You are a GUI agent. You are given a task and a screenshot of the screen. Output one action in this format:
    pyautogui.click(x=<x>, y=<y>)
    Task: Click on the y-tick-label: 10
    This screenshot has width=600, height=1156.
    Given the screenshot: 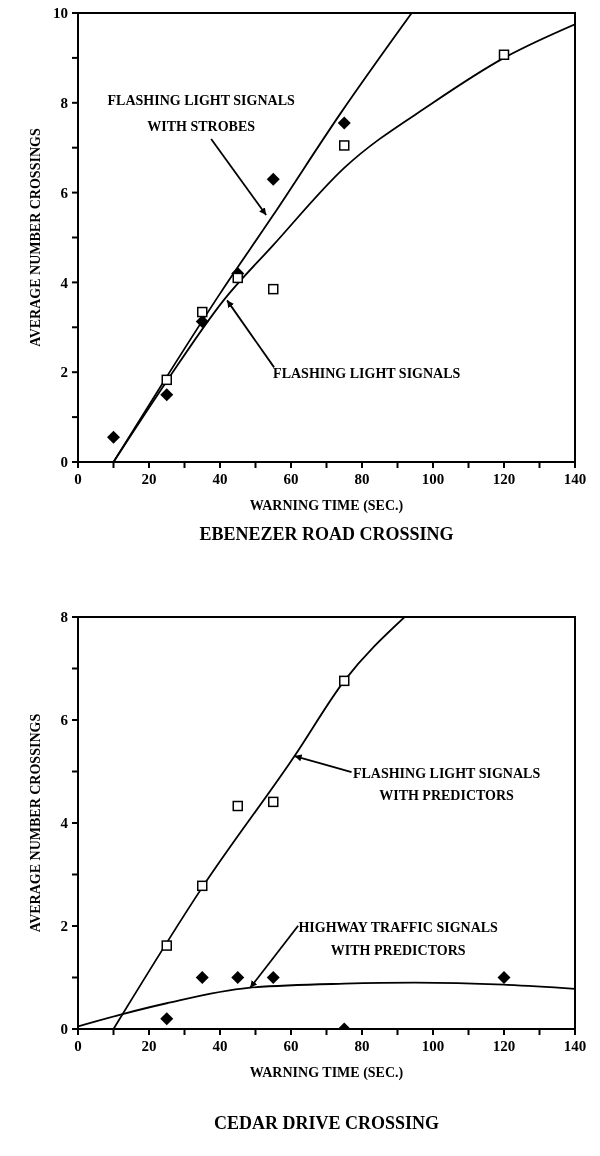 What is the action you would take?
    pyautogui.click(x=60, y=13)
    